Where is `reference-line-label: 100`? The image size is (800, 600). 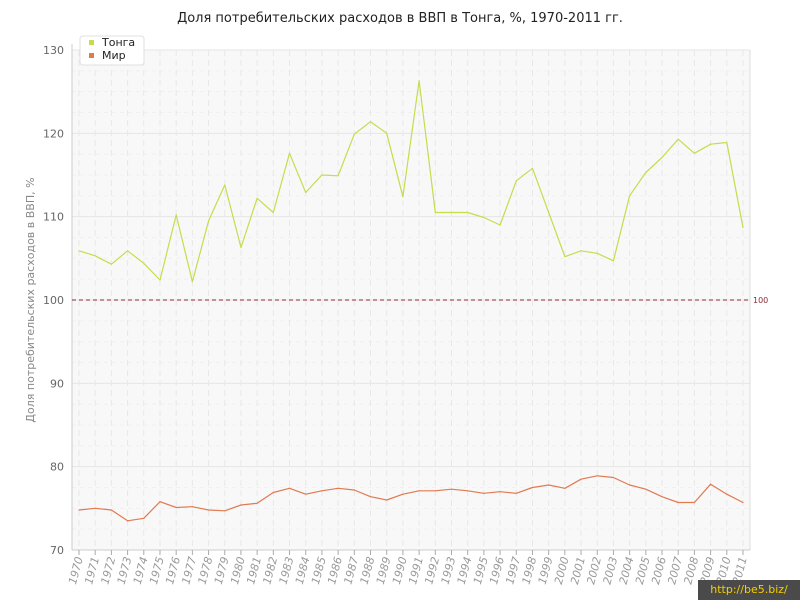 reference-line-label: 100 is located at coordinates (760, 300).